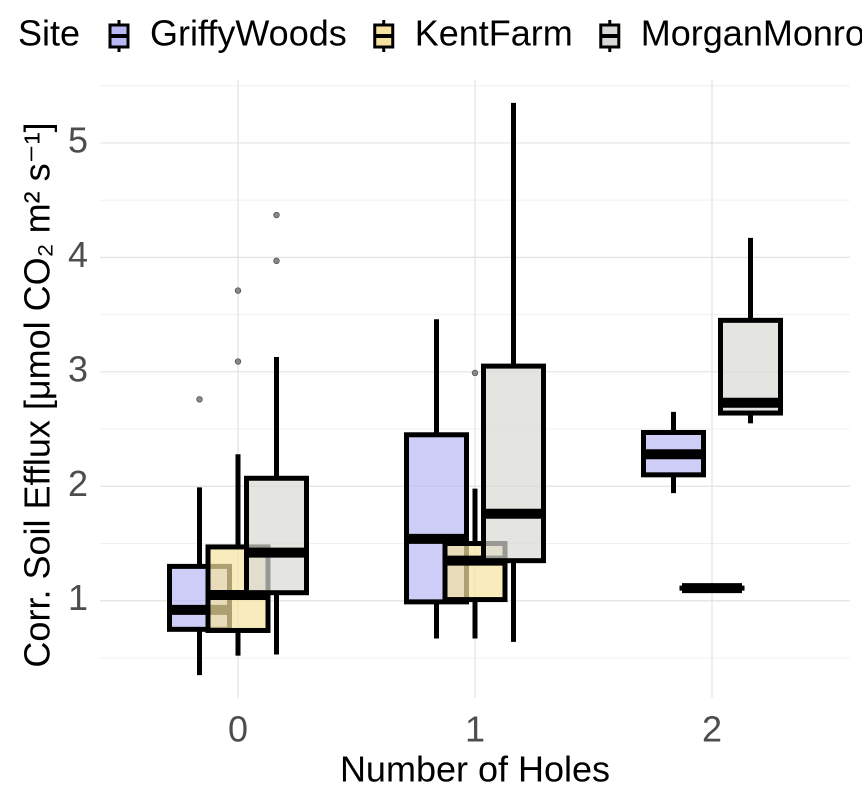 This screenshot has height=800, width=862. What do you see at coordinates (238, 729) in the screenshot?
I see `x-tick-label: 0` at bounding box center [238, 729].